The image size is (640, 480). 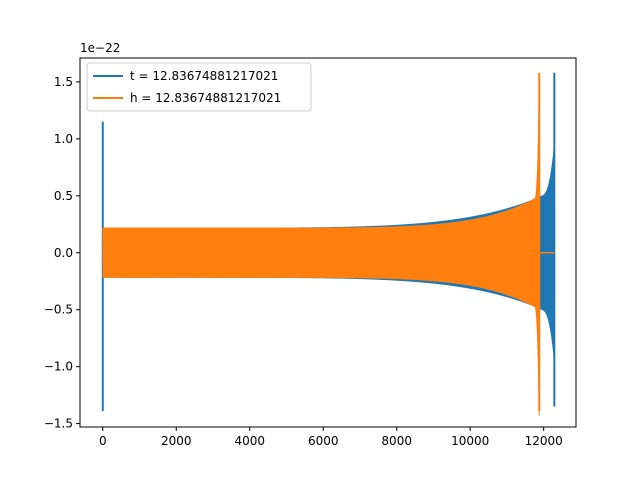 I want to click on x-tick-label: 10000, so click(x=470, y=441).